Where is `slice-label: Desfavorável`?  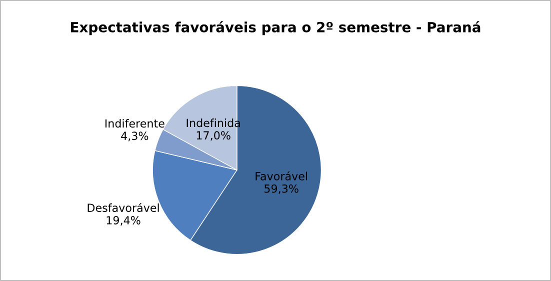 slice-label: Desfavorável is located at coordinates (123, 207).